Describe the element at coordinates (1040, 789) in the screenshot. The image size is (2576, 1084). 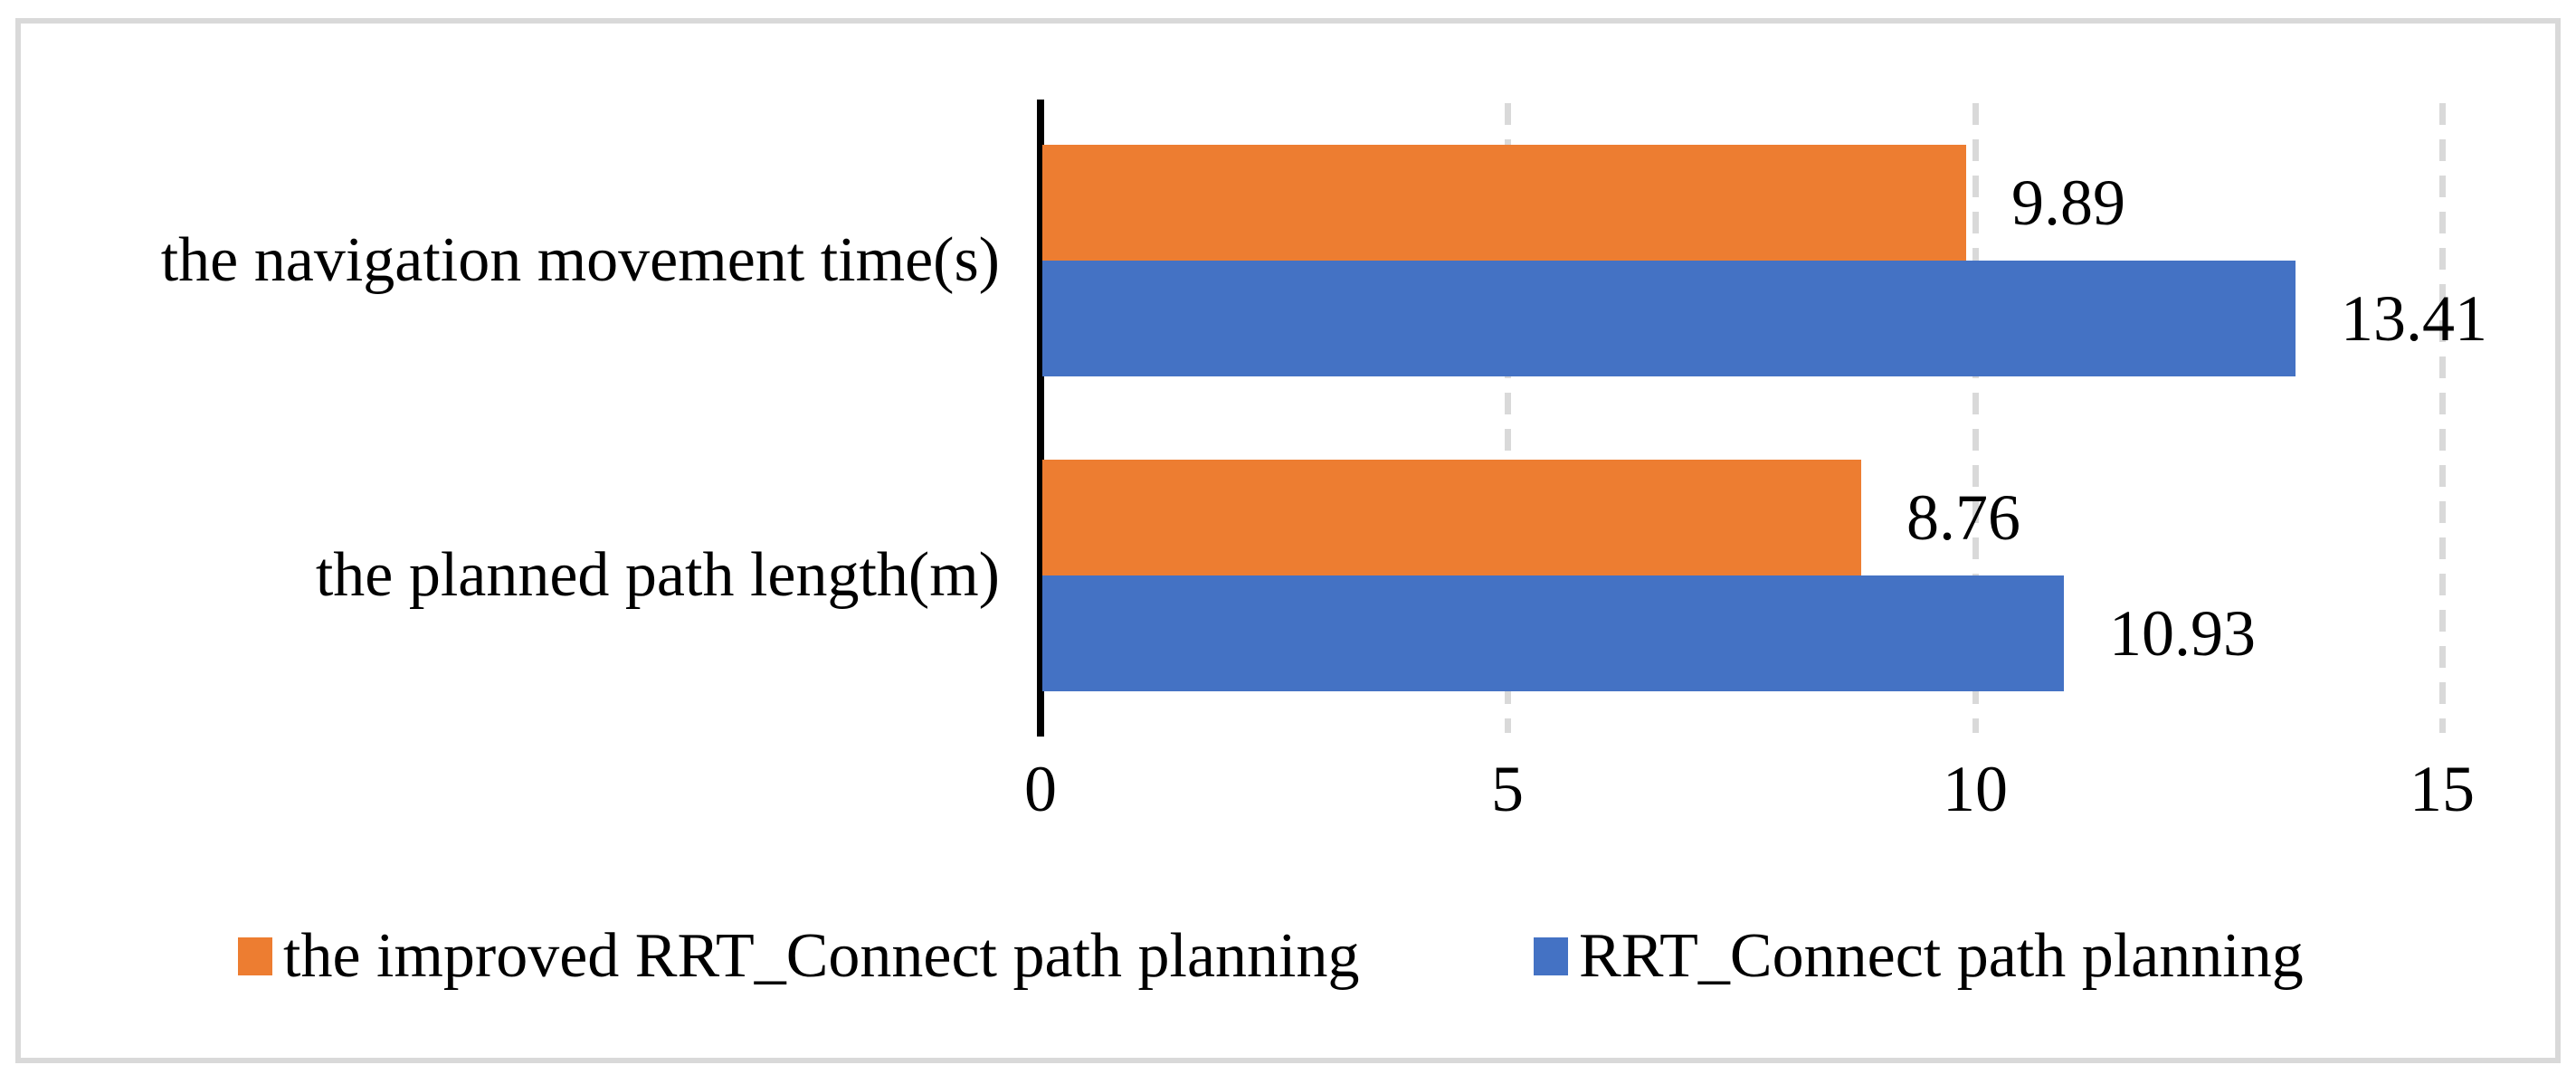
I see `x-tick-label-0: 0` at that location.